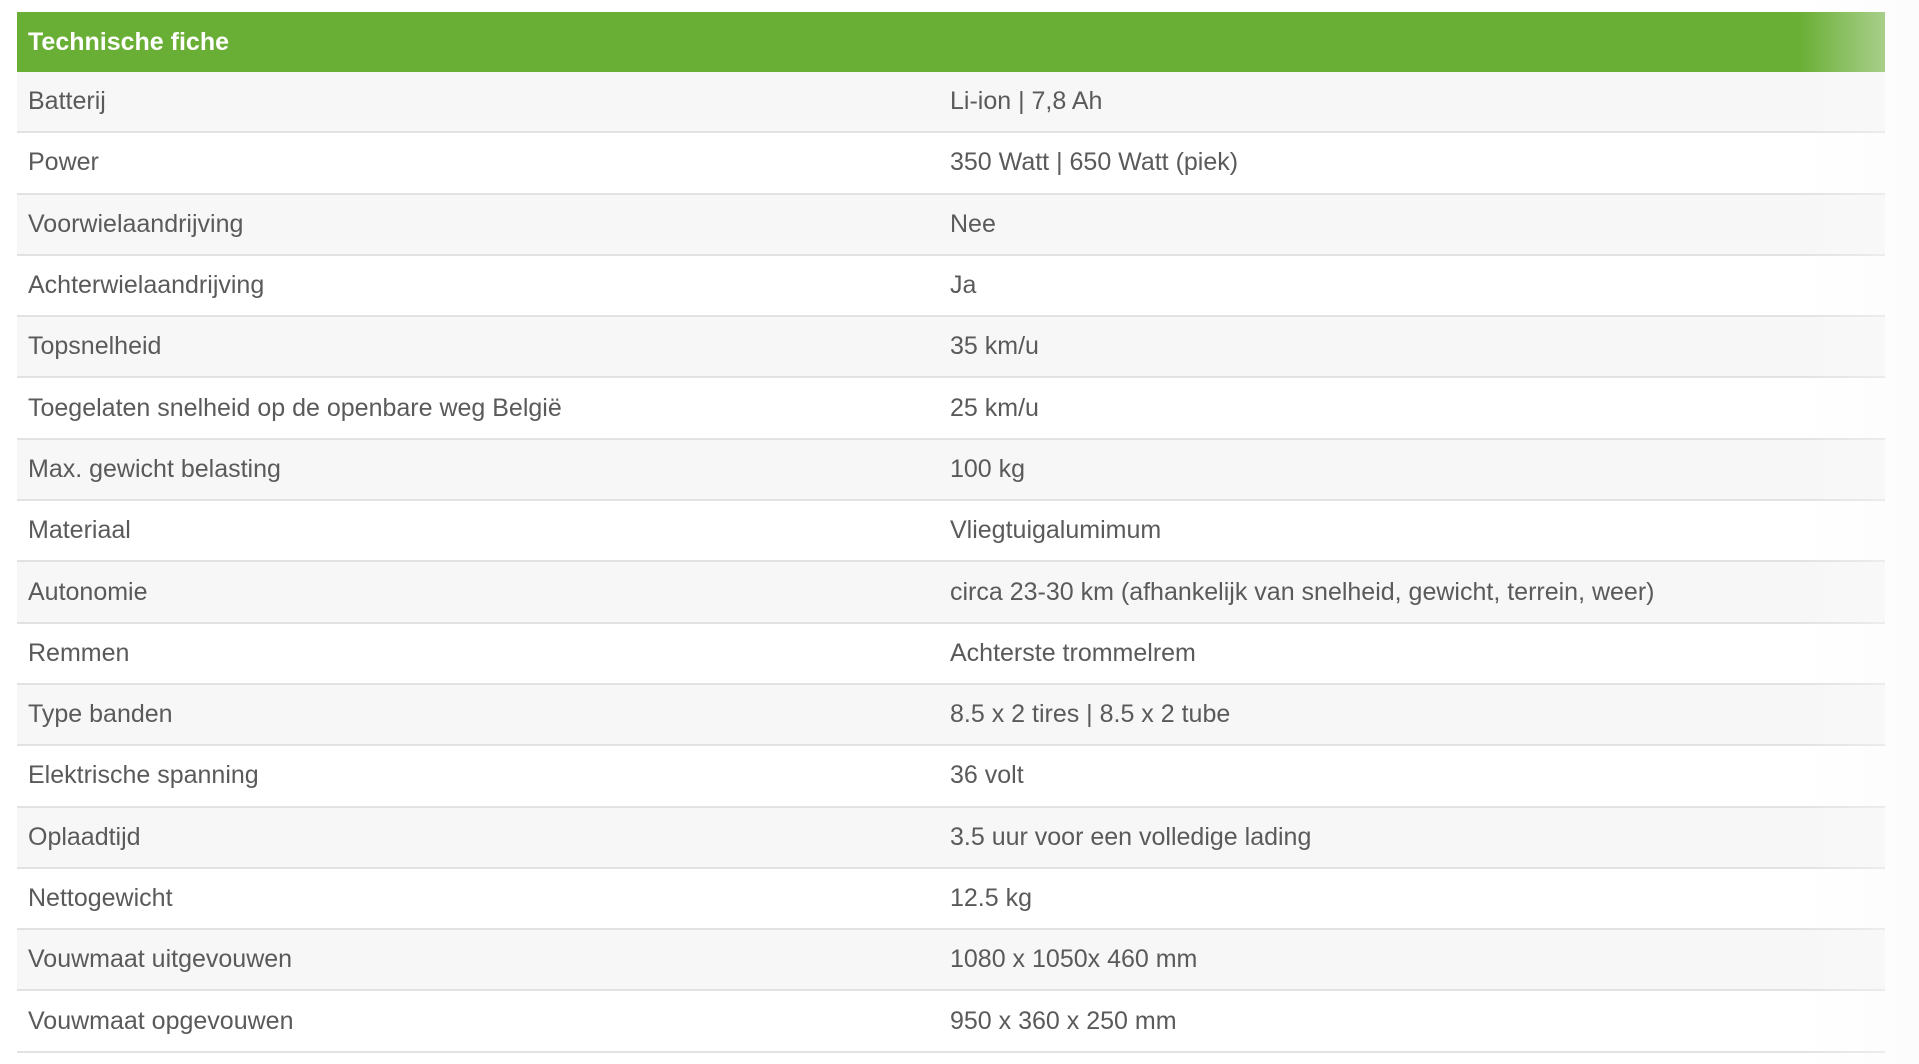 Image resolution: width=1919 pixels, height=1064 pixels. What do you see at coordinates (973, 223) in the screenshot?
I see `spec-value: Nee` at bounding box center [973, 223].